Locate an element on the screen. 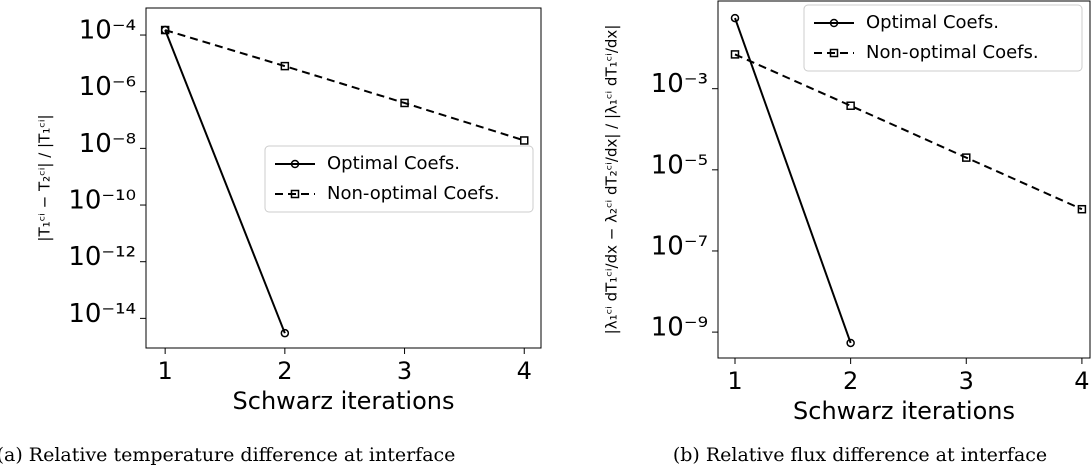 The height and width of the screenshot is (471, 1092). y-tick-label: 10⁻⁴ is located at coordinates (107, 31).